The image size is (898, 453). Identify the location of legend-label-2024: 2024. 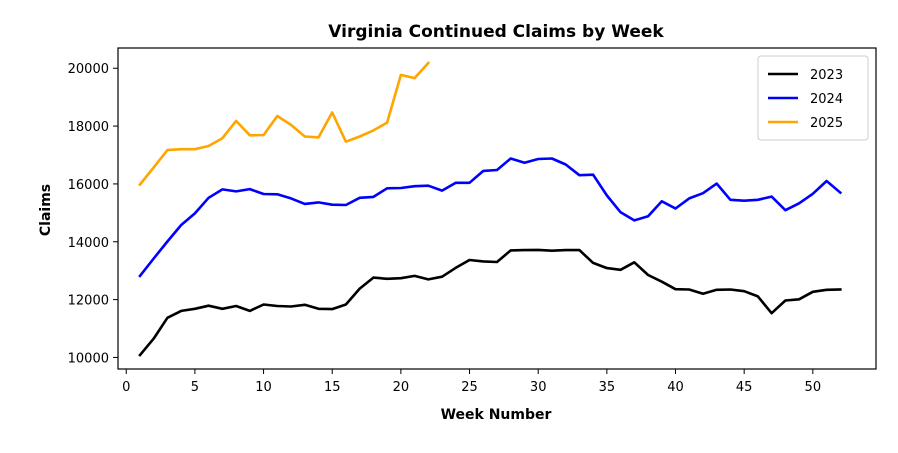
(826, 99).